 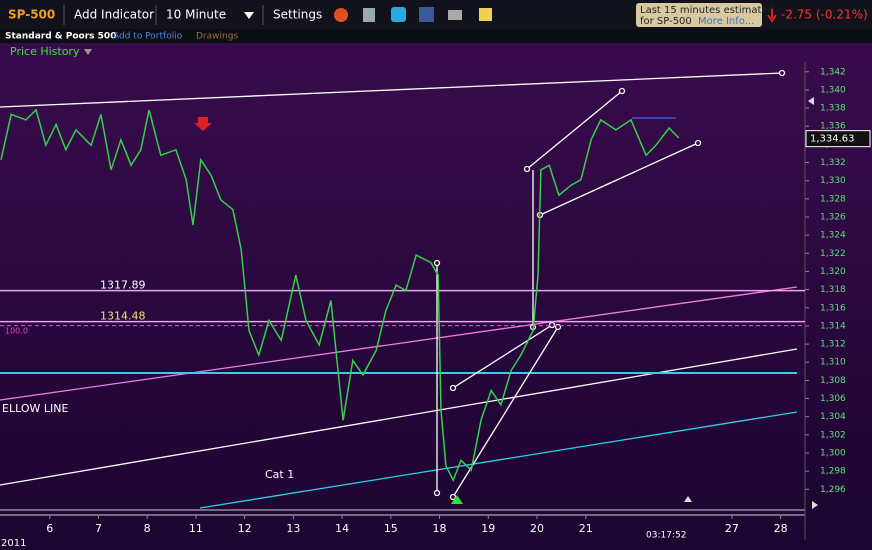 I want to click on last-price-label: 1,334.63, so click(x=832, y=139).